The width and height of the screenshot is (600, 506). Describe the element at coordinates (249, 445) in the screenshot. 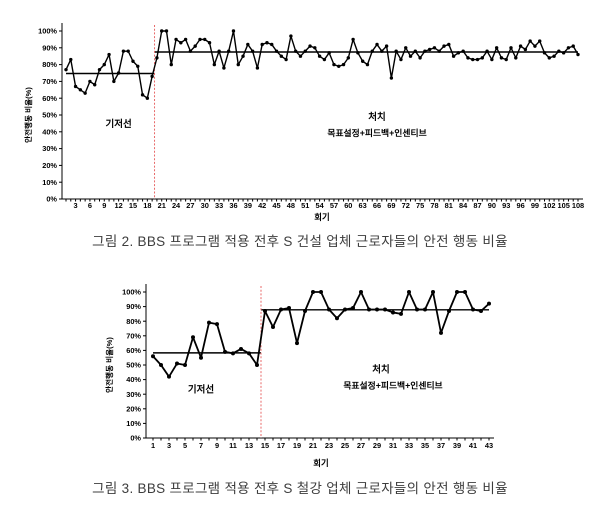

I see `svg-text: 13` at that location.